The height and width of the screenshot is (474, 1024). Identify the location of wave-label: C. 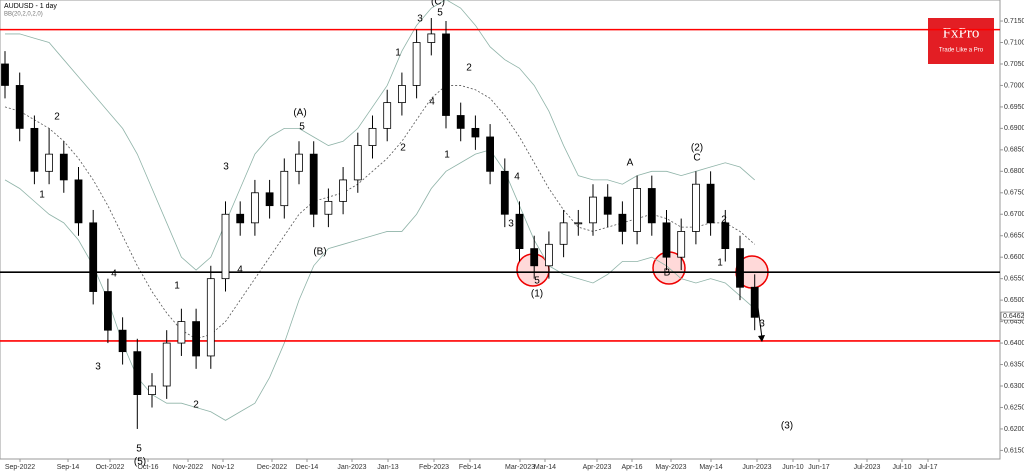
(696, 158).